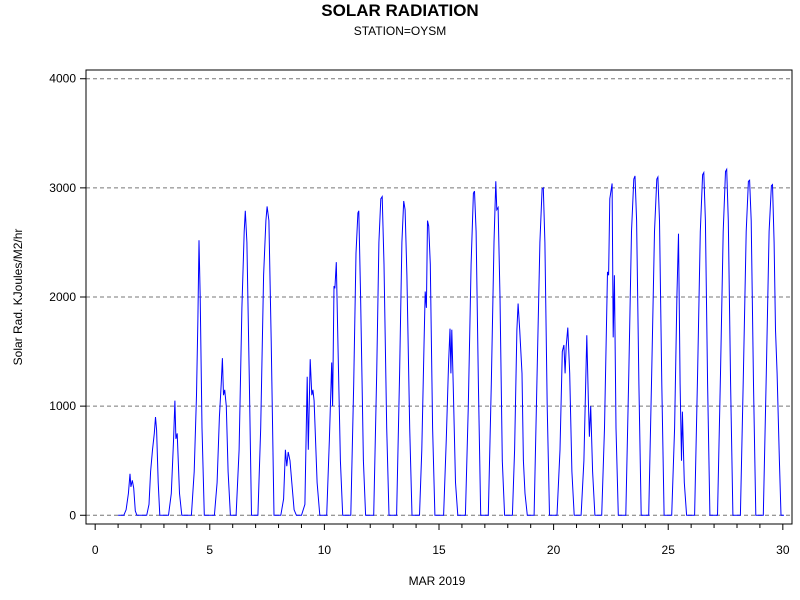 The width and height of the screenshot is (800, 600). What do you see at coordinates (400, 31) in the screenshot?
I see `chart-subtitle: STATION=OYSM` at bounding box center [400, 31].